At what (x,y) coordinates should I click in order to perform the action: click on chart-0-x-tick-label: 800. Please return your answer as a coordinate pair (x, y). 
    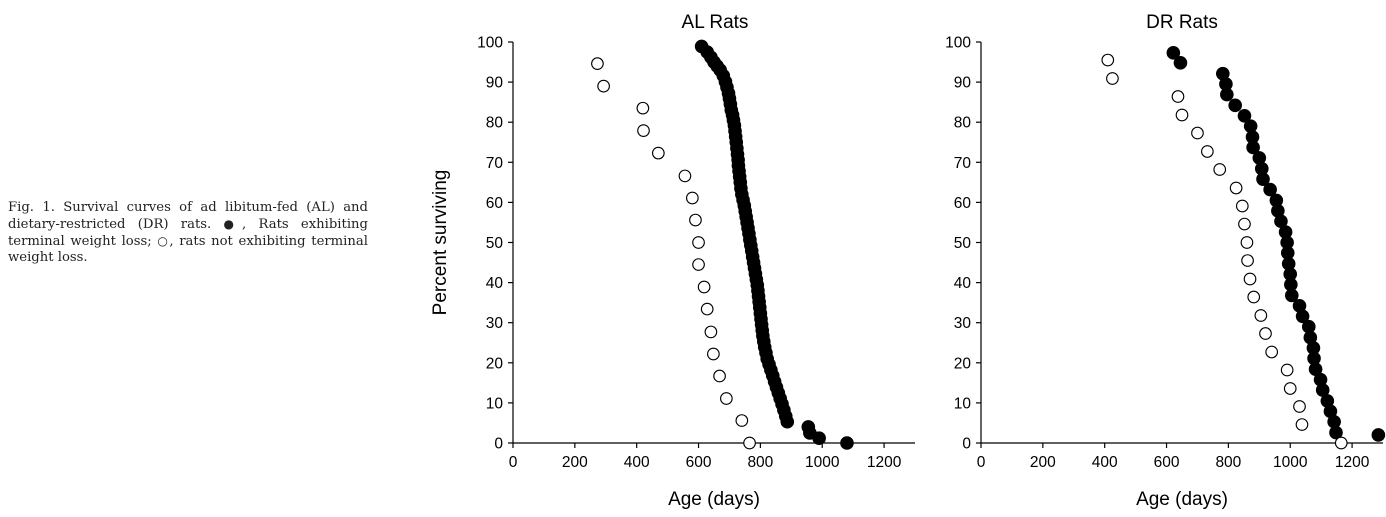
    Looking at the image, I should click on (760, 462).